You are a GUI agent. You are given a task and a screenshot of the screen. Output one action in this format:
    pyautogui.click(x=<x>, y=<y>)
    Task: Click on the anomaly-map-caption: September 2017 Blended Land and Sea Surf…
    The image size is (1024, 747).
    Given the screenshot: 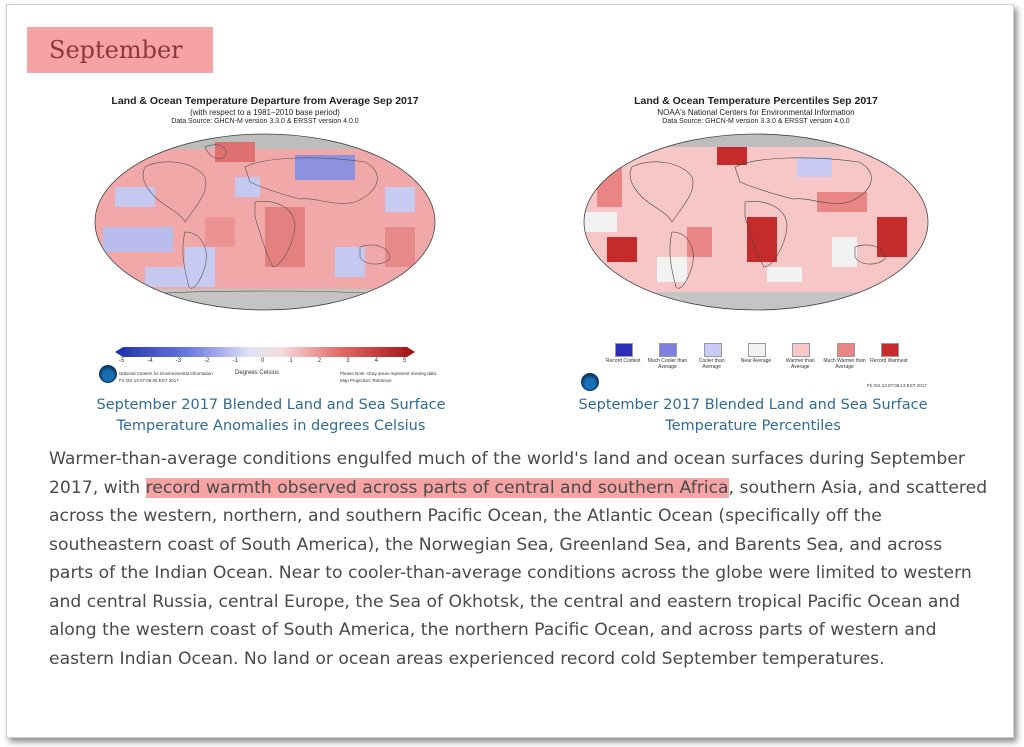 What is the action you would take?
    pyautogui.click(x=271, y=416)
    